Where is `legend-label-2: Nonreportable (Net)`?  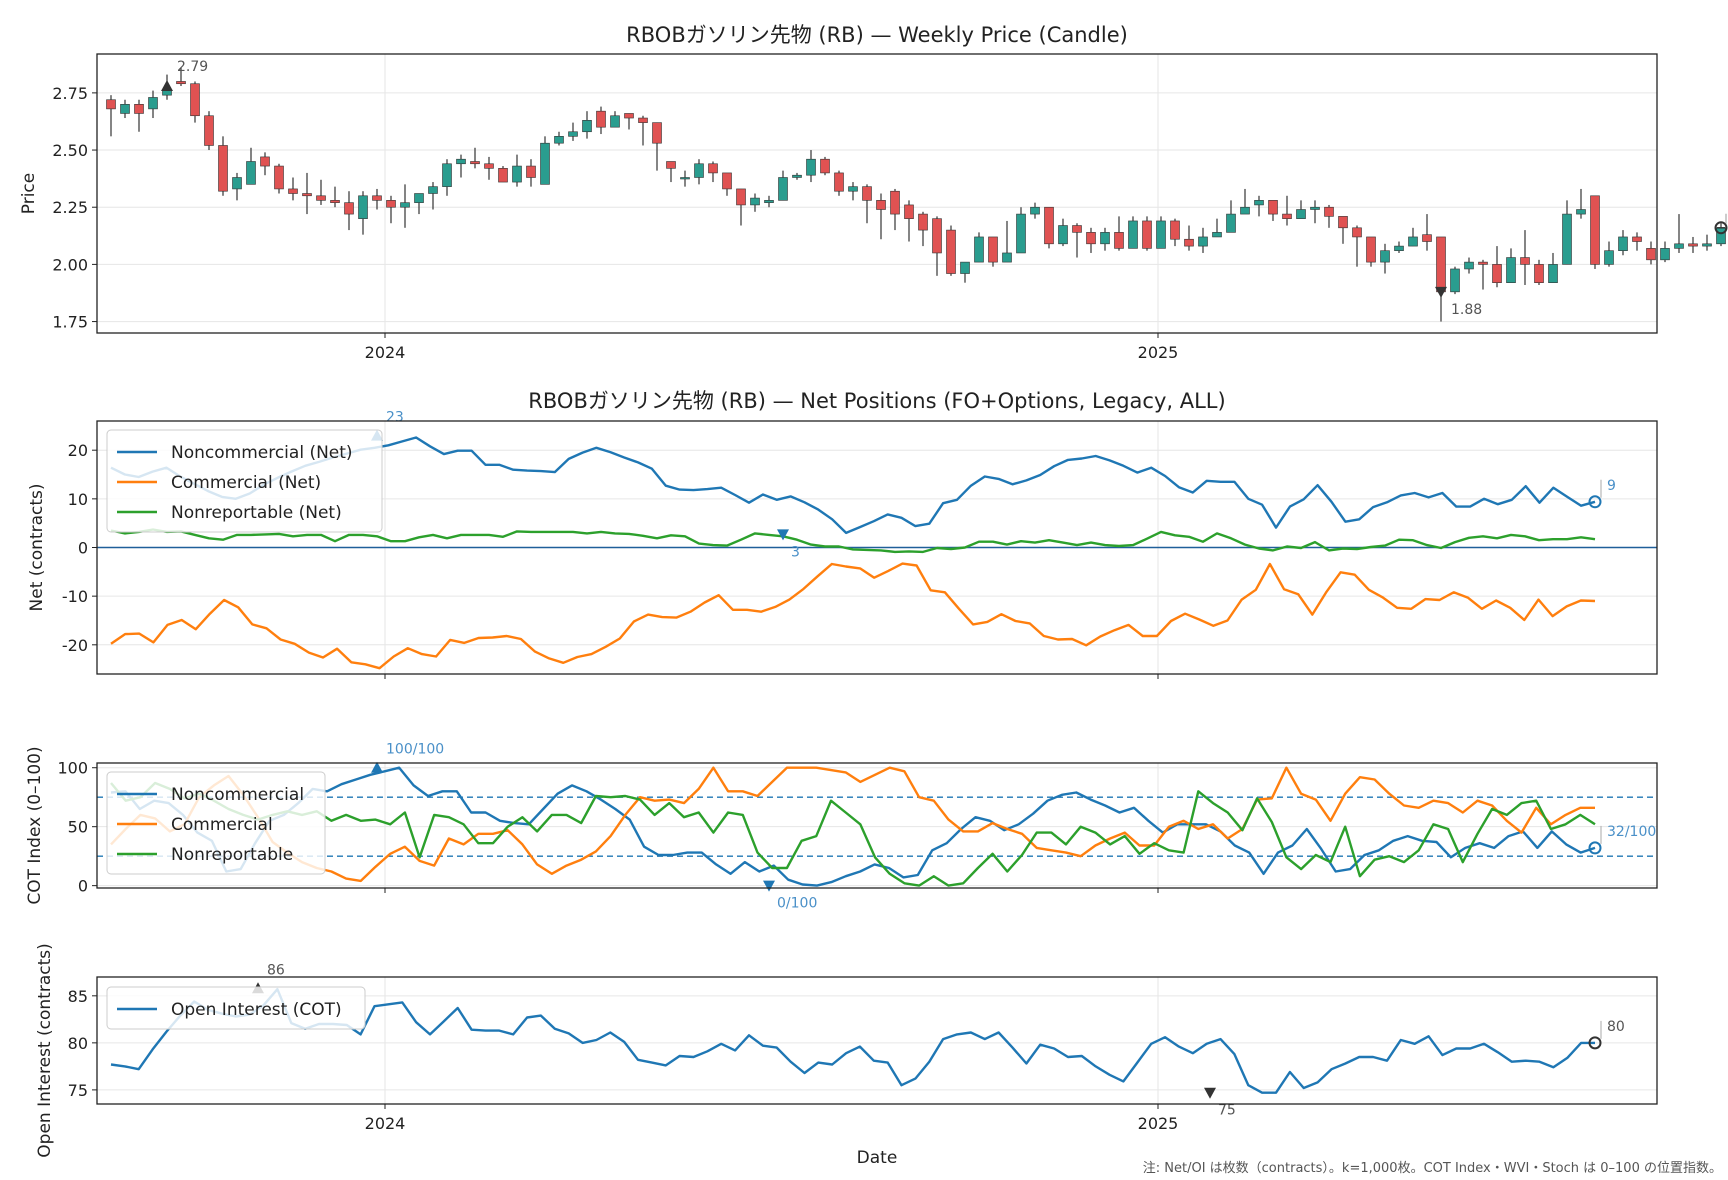 legend-label-2: Nonreportable (Net) is located at coordinates (256, 513).